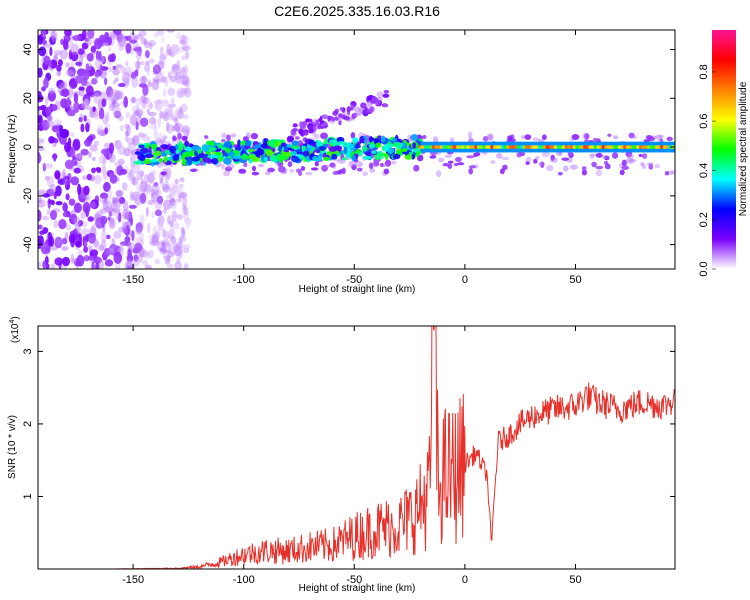  I want to click on snr-exponent-prefix: (x10, so click(15, 333).